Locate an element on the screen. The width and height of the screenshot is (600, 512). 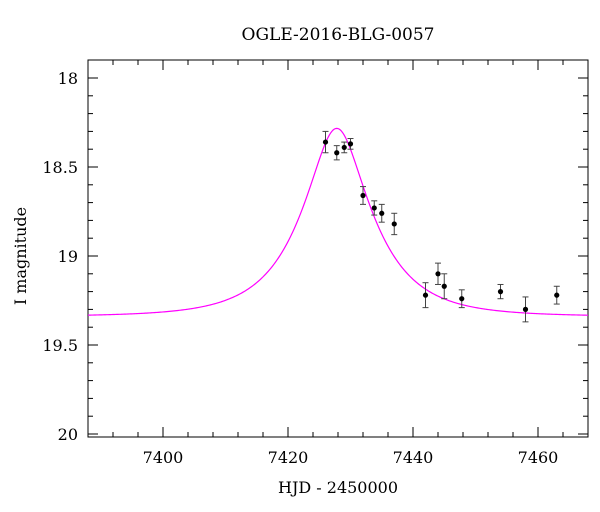
y-tick-label: 19 is located at coordinates (68, 256).